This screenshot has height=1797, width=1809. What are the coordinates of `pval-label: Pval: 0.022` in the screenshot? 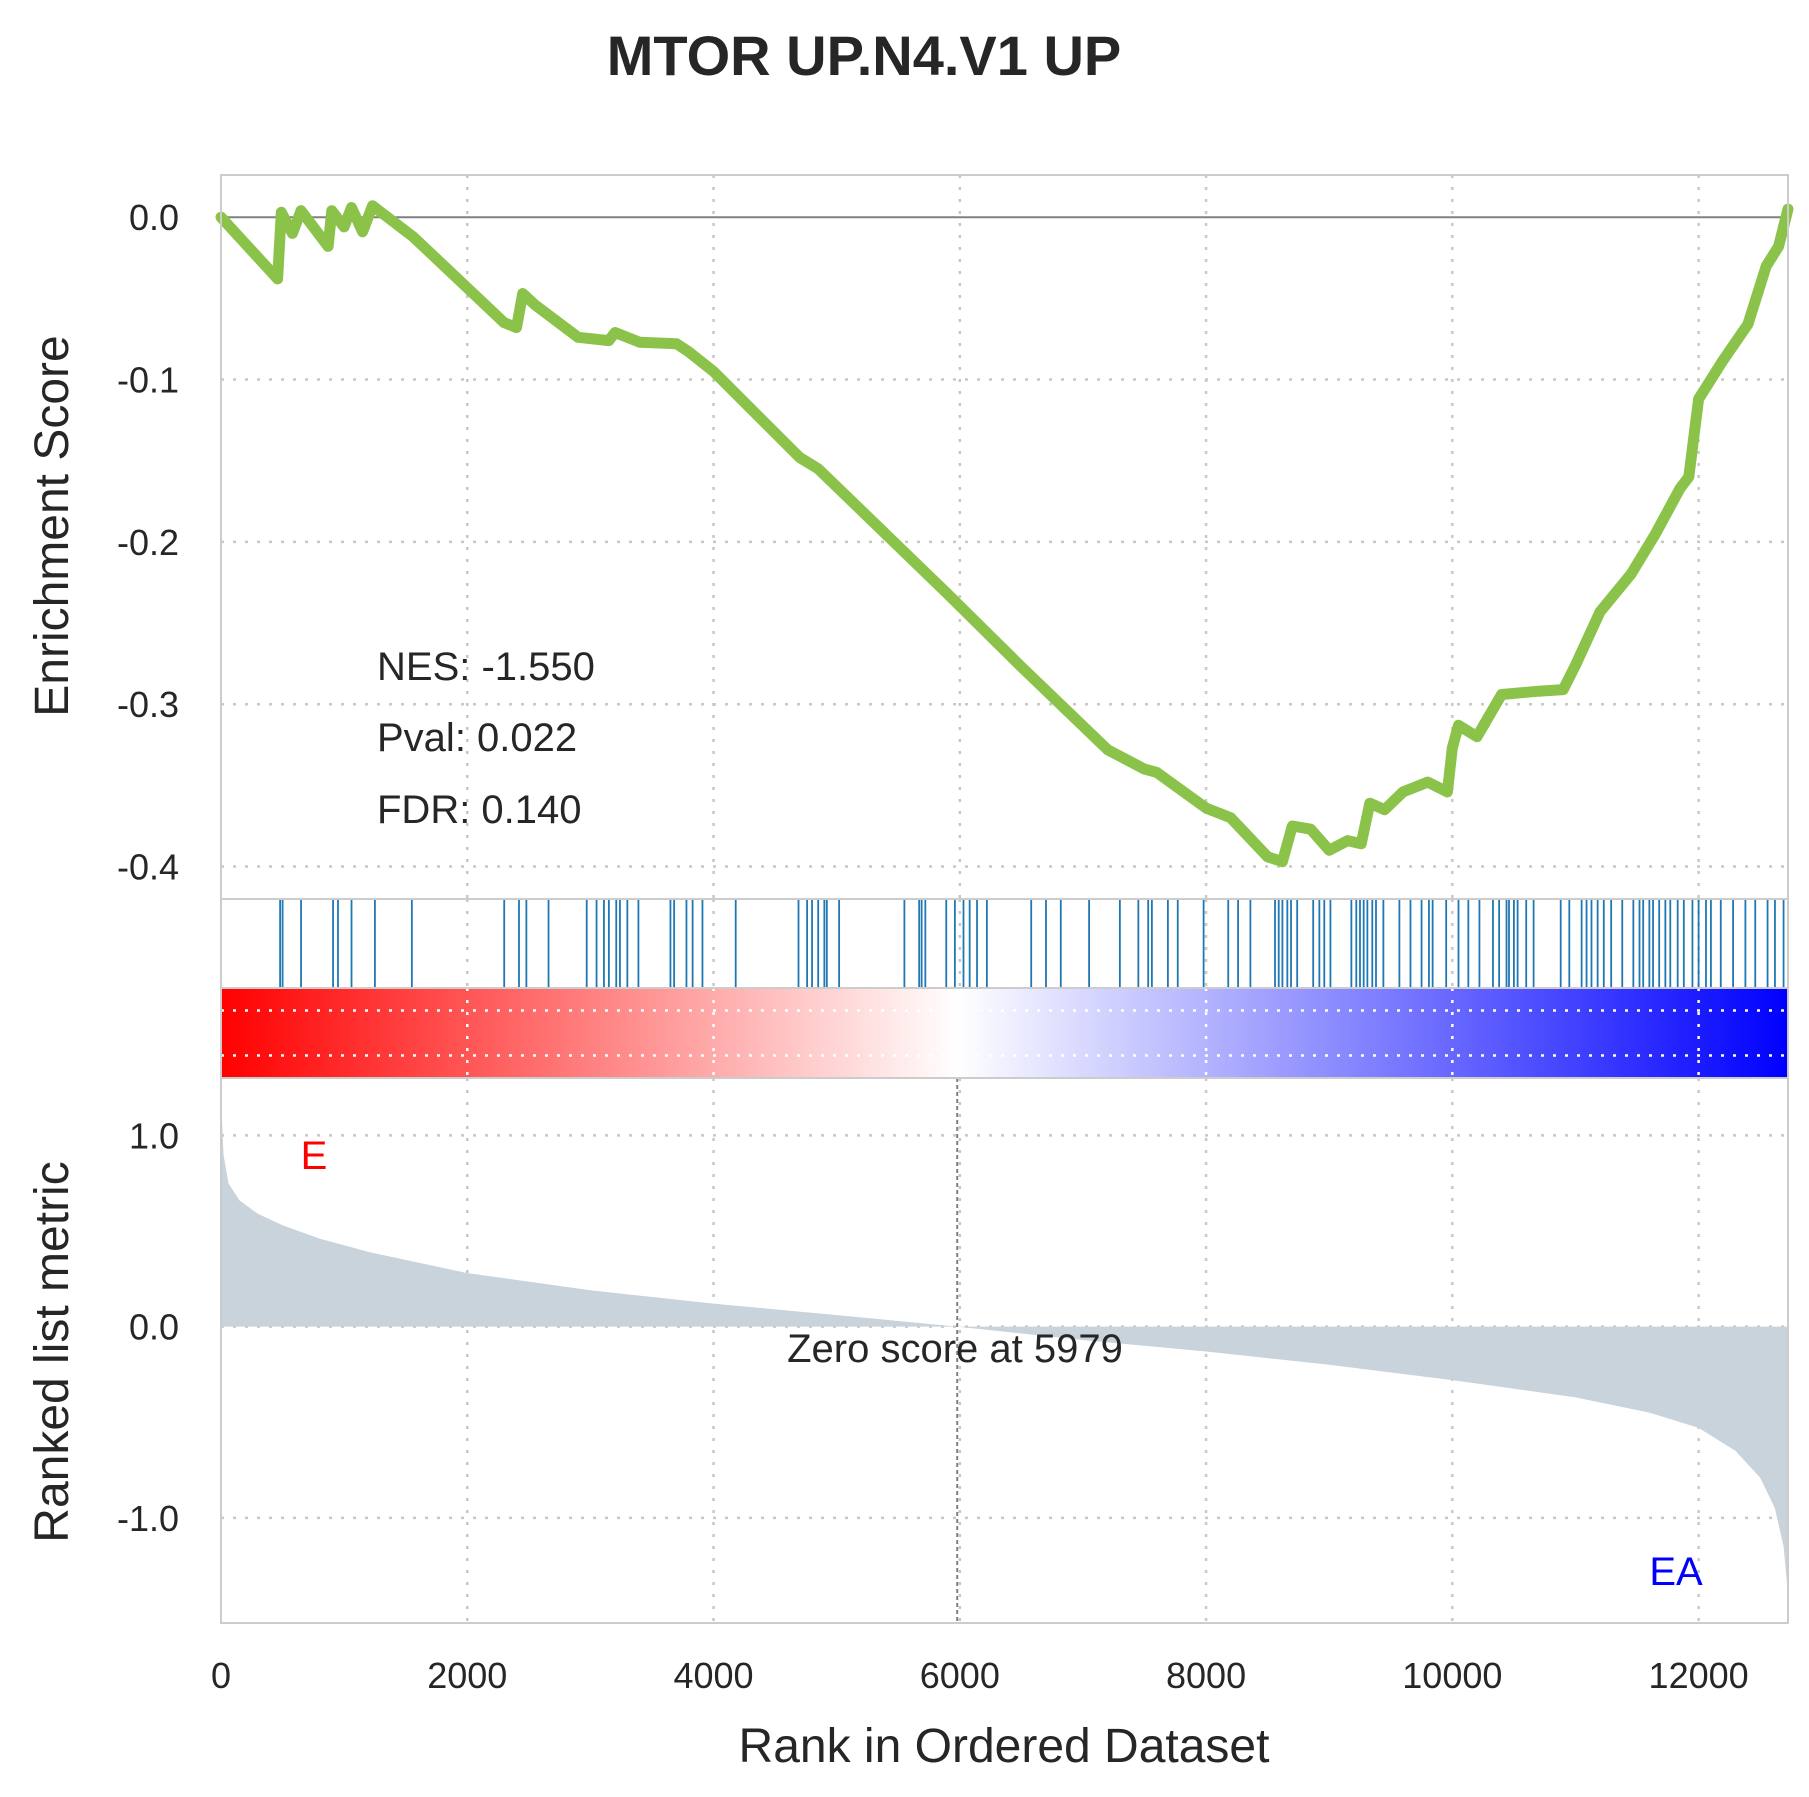 It's located at (477, 738).